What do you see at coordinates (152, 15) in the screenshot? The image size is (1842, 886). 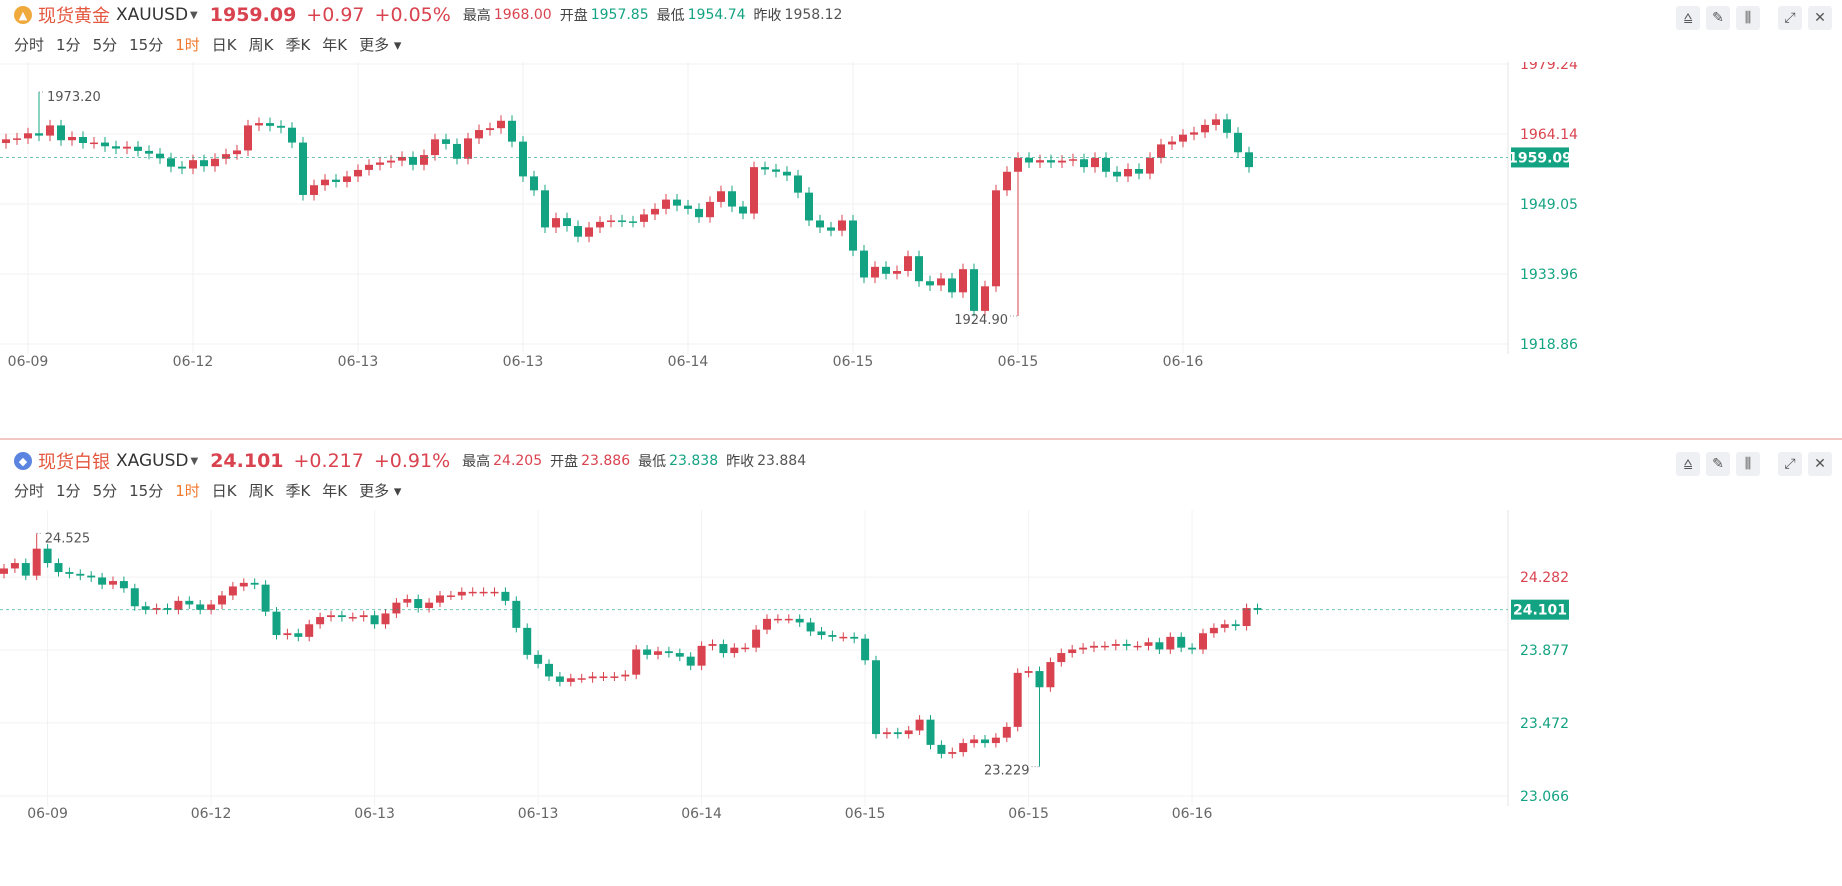 I see `instrument-symbol: XAUUSD` at bounding box center [152, 15].